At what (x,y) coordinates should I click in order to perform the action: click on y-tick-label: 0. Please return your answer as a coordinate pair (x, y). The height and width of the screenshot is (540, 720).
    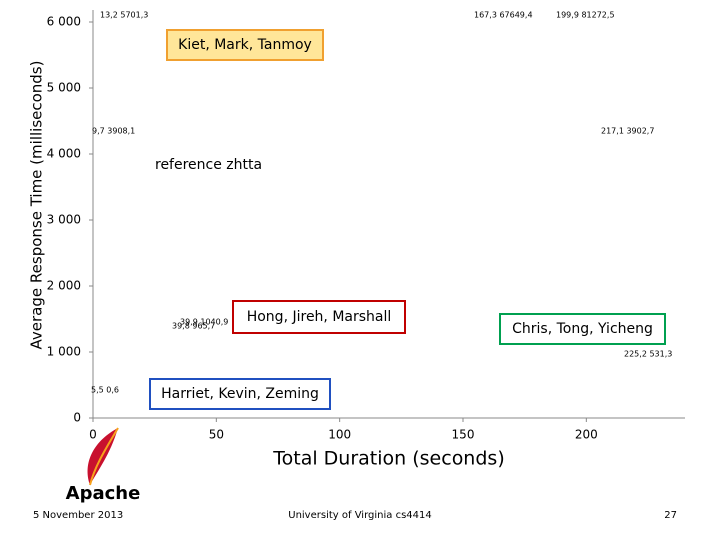
    Looking at the image, I should click on (77, 418).